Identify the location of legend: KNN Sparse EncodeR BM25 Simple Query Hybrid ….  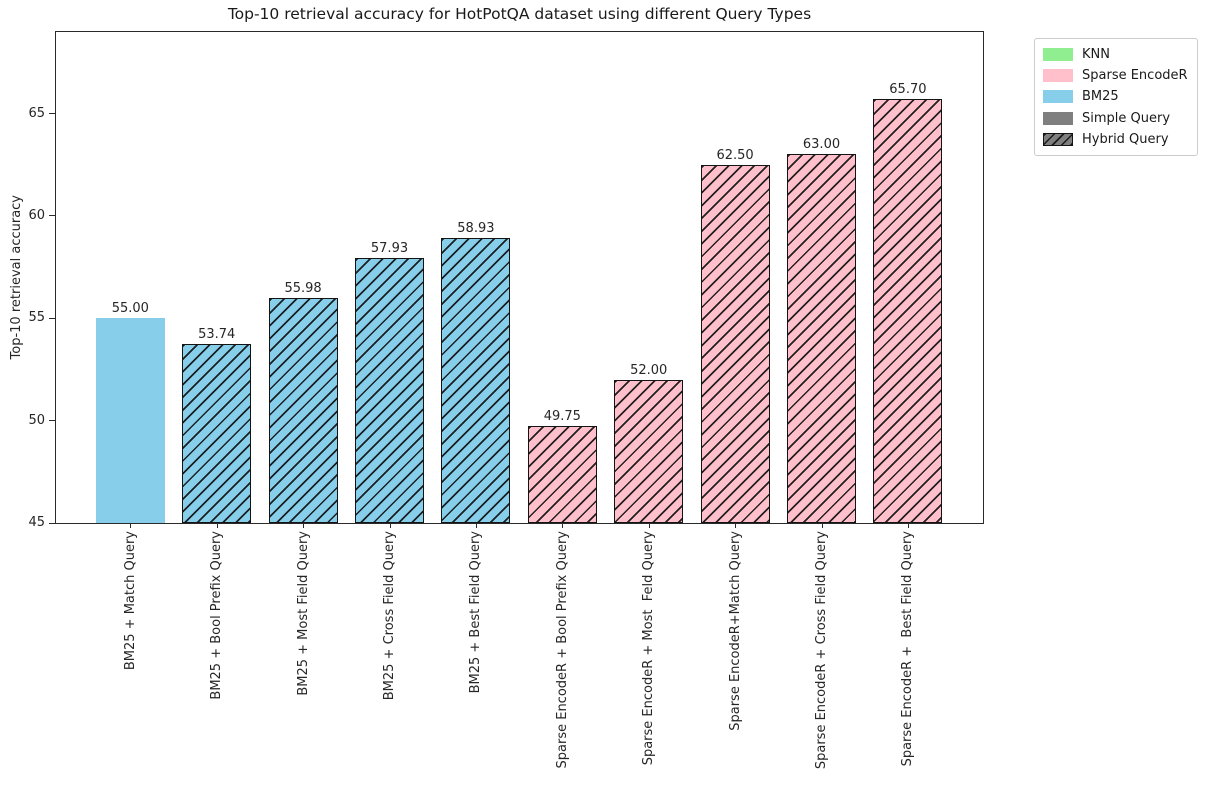
(1116, 97).